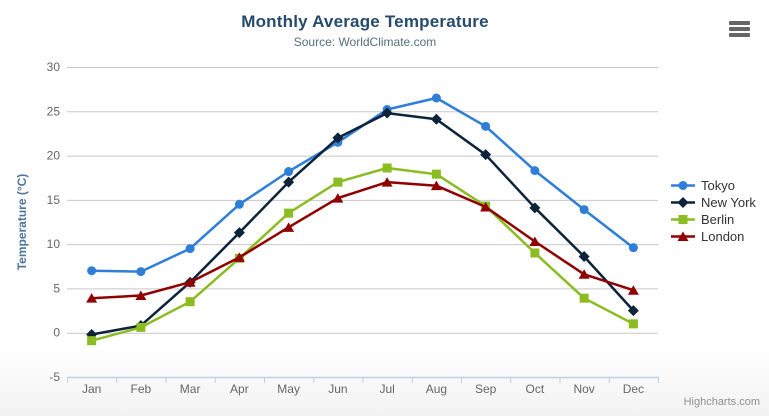 The image size is (769, 416). What do you see at coordinates (486, 126) in the screenshot?
I see `point-tokyo-sep` at bounding box center [486, 126].